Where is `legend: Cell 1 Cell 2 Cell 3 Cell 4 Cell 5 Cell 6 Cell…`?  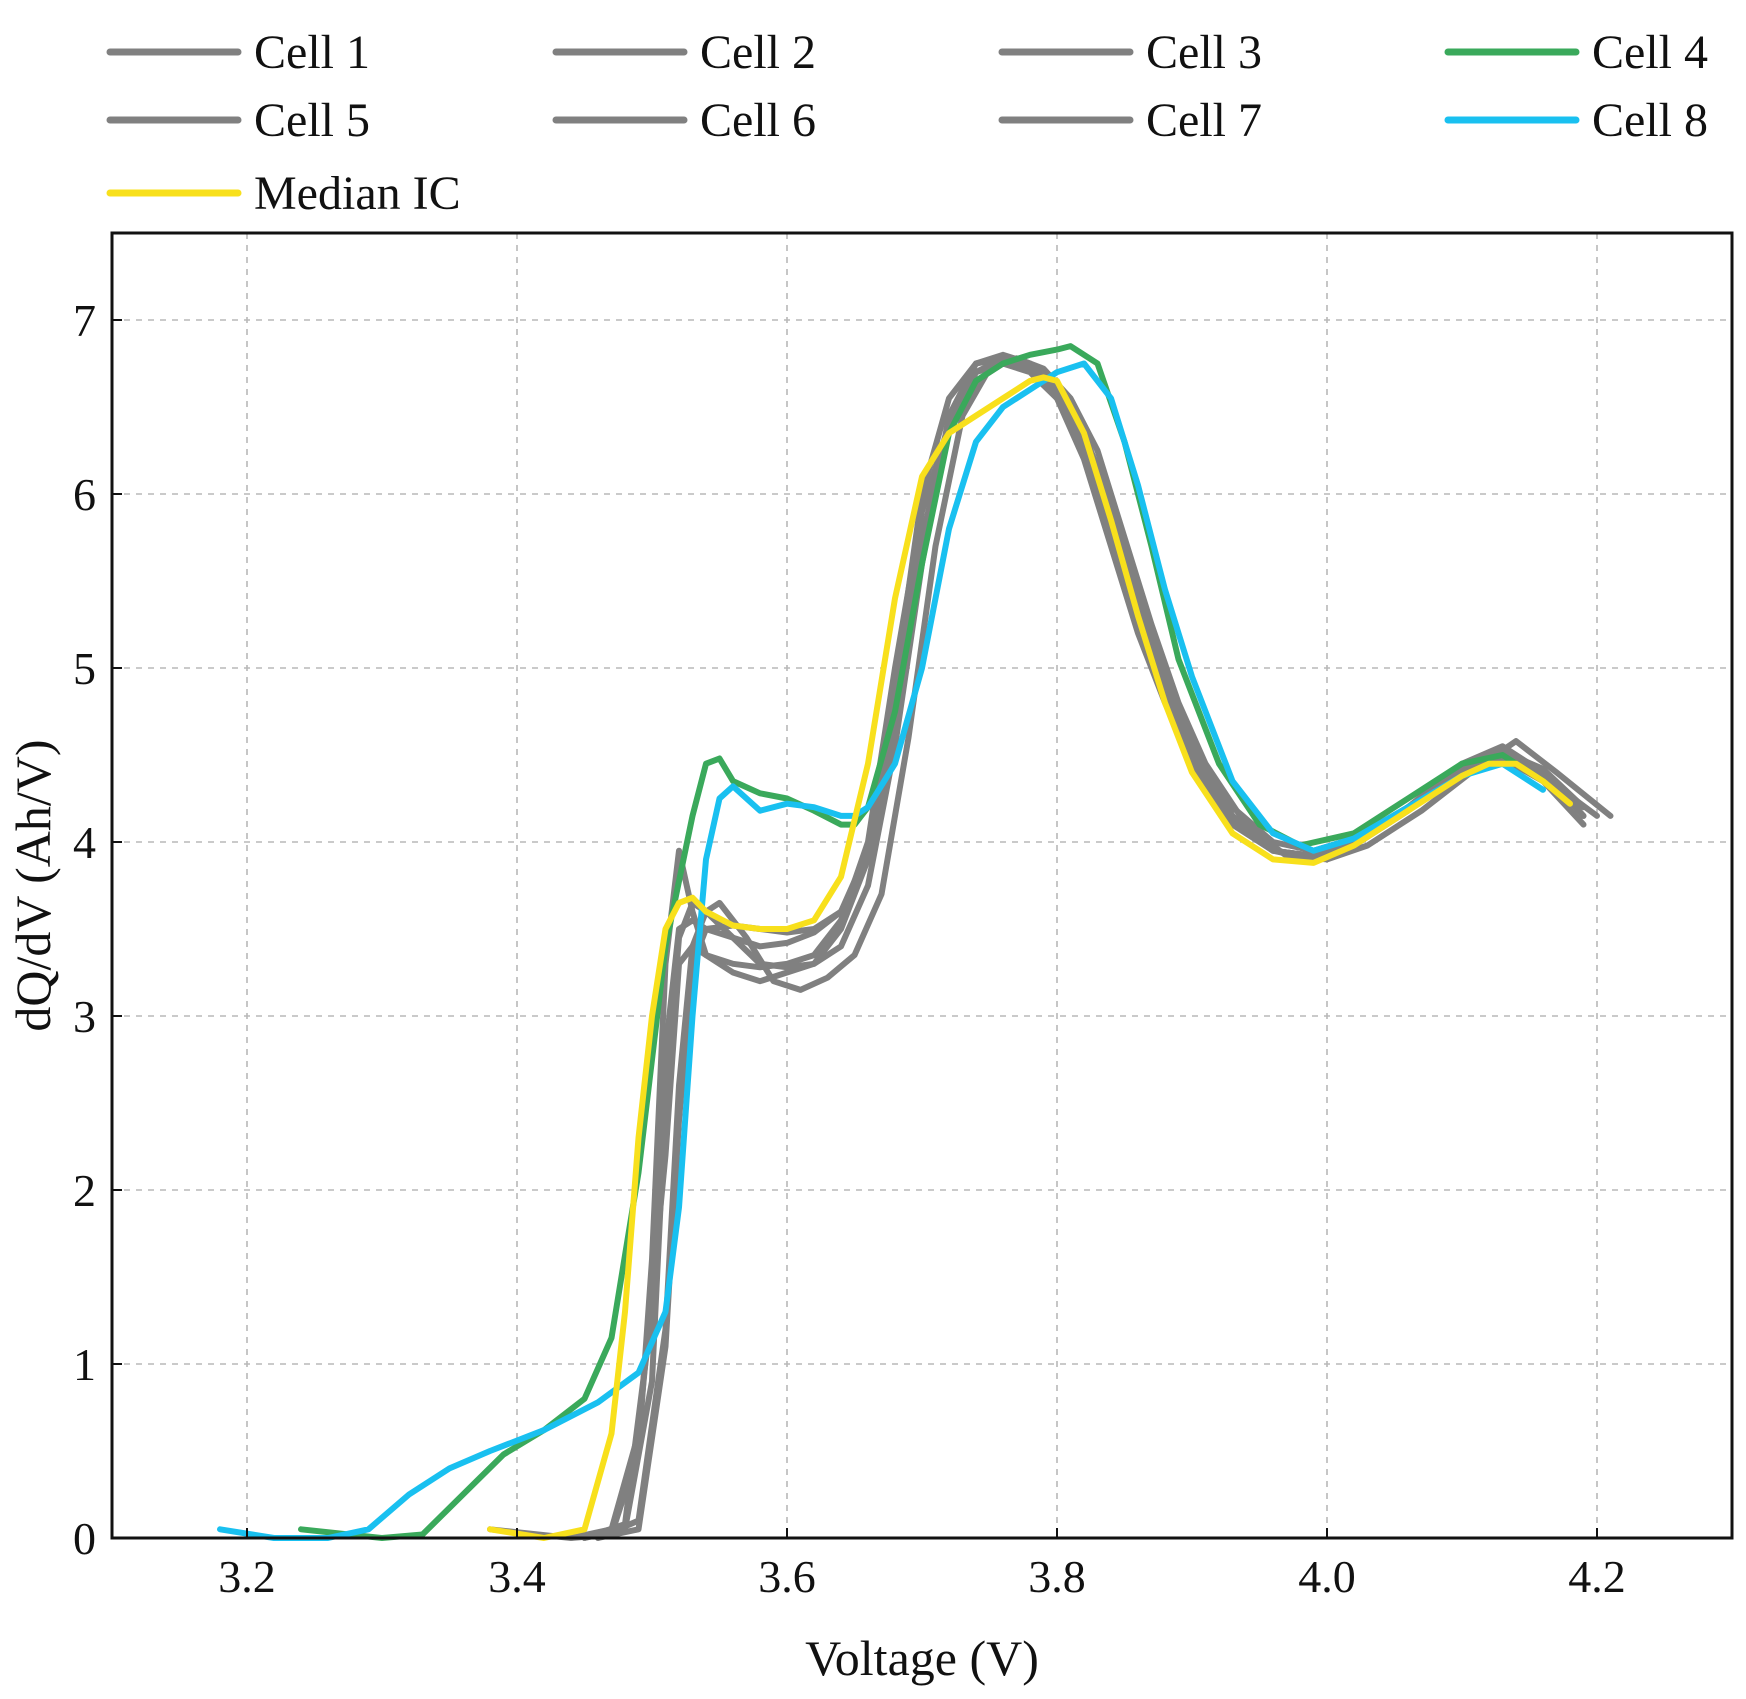 legend: Cell 1 Cell 2 Cell 3 Cell 4 Cell 5 Cell 6 Cell… is located at coordinates (907, 123).